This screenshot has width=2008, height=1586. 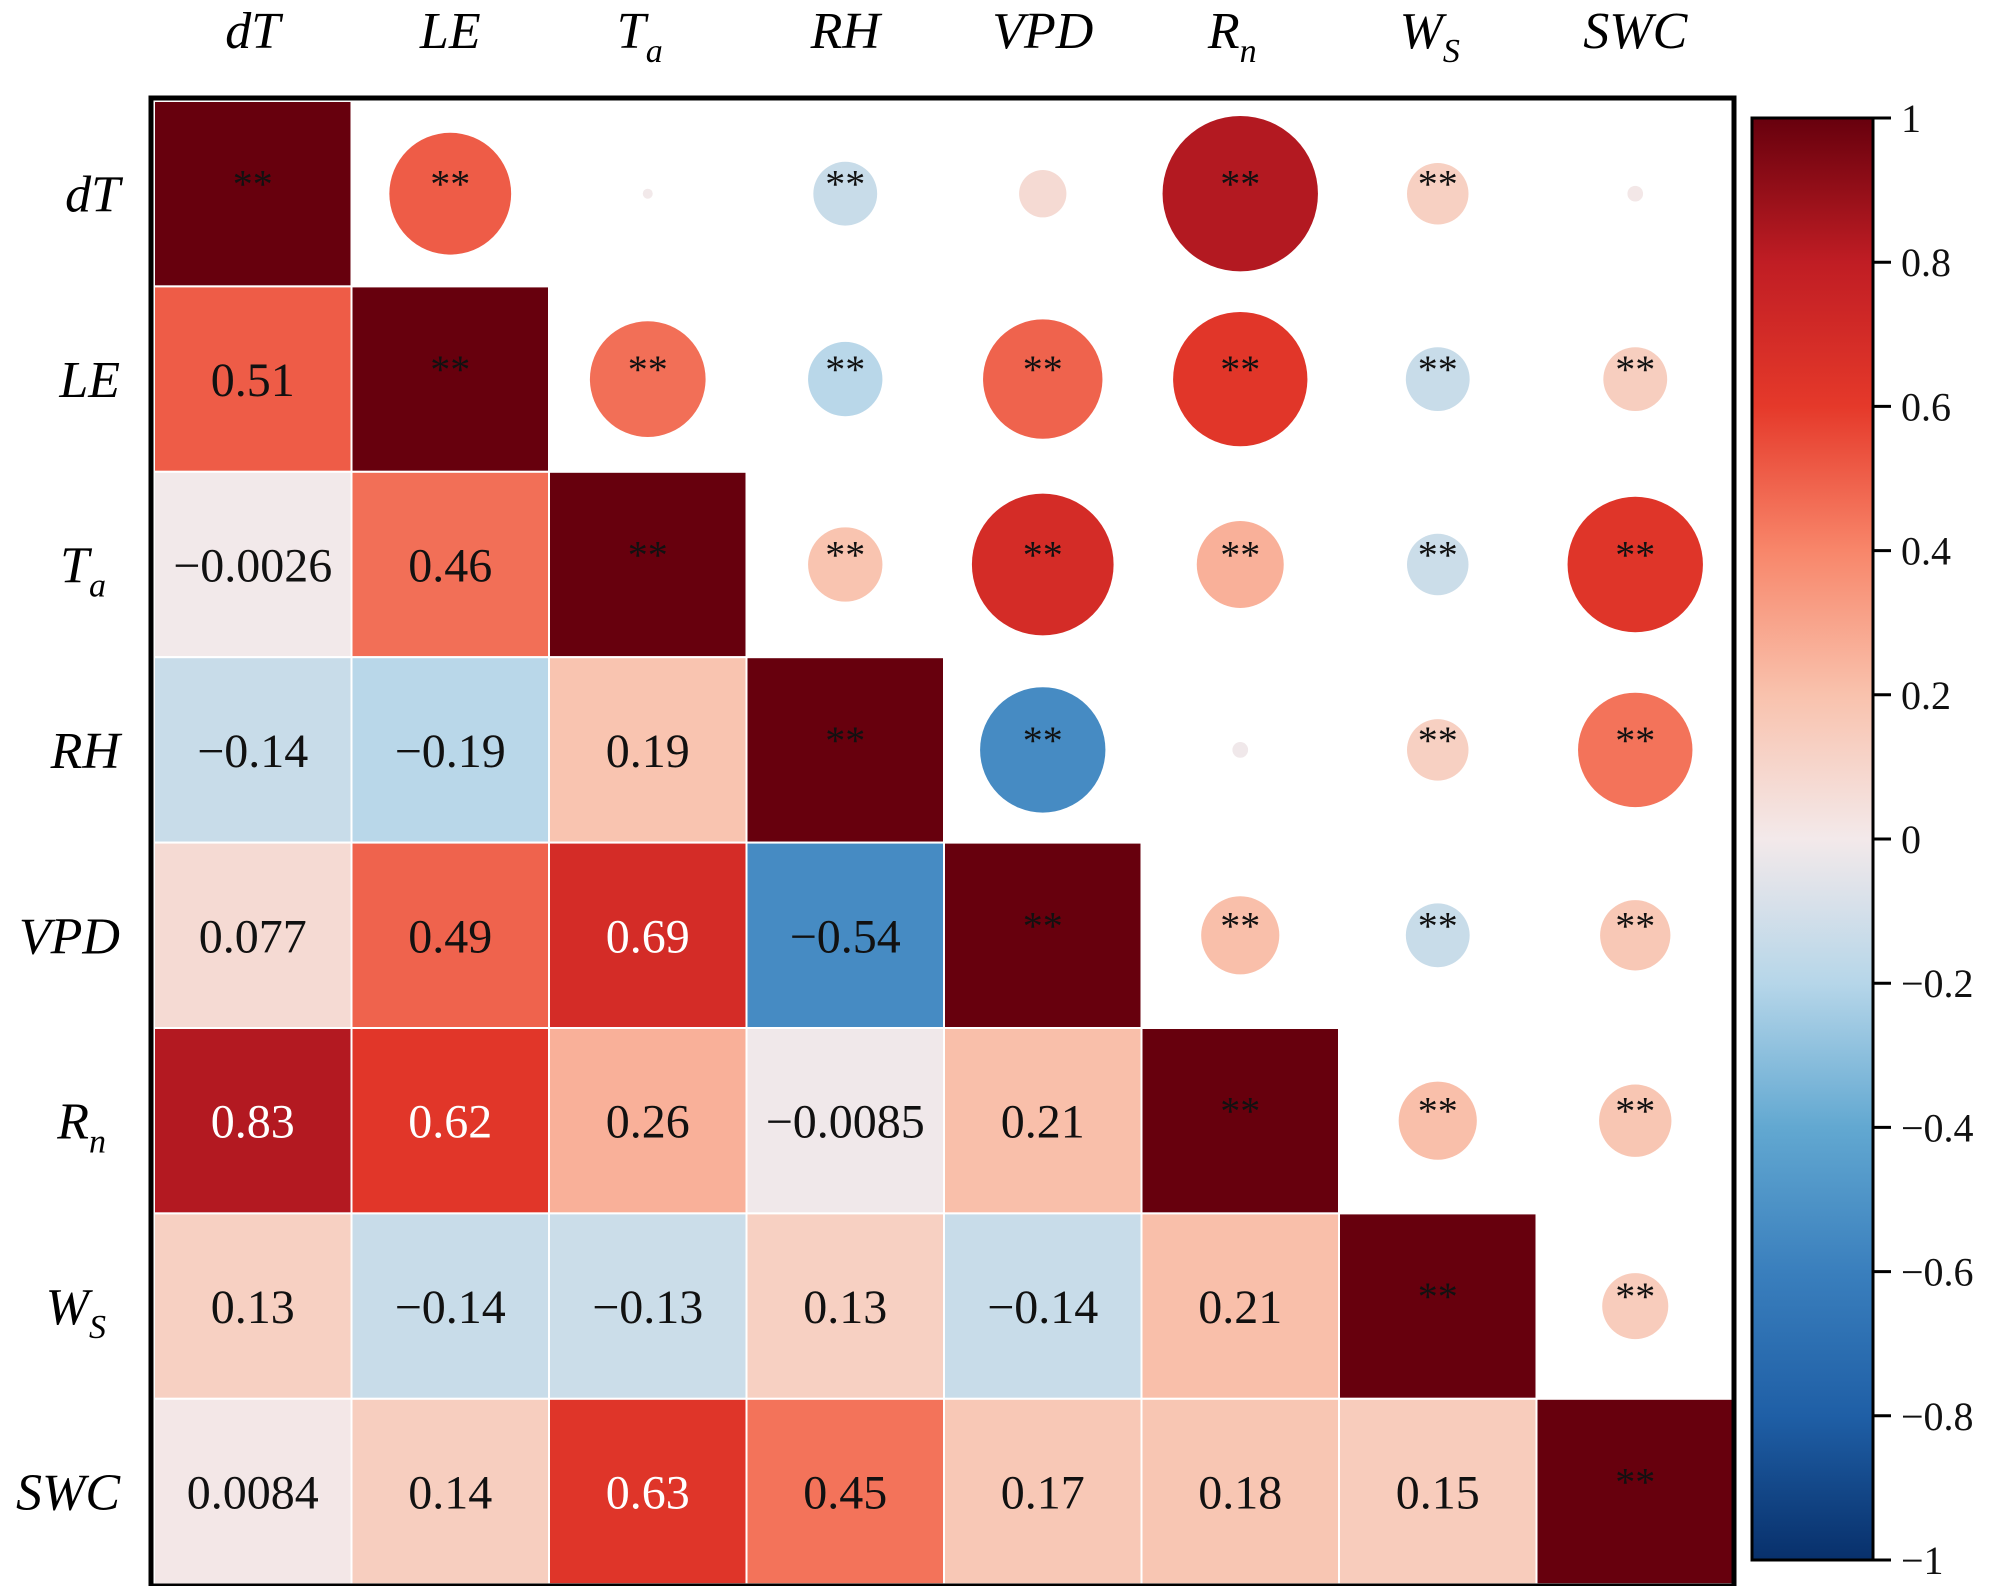 I want to click on colorbar-tick-label: −0.2, so click(x=1937, y=983).